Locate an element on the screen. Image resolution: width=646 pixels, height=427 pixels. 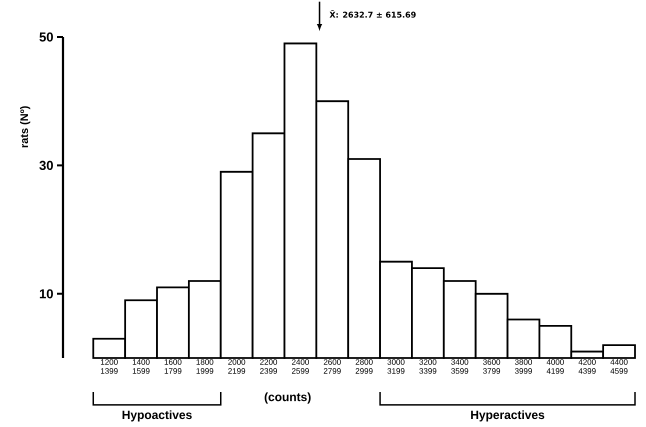
x-axis-title: (counts) is located at coordinates (287, 398).